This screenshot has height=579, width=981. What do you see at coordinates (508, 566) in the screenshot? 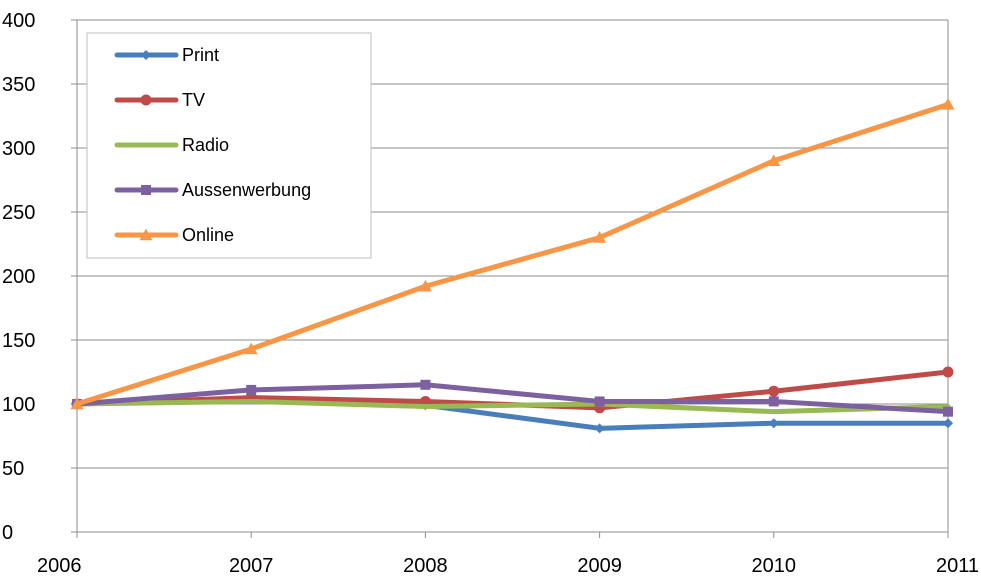
I see `x-tick-labels: 2006 2007 2008 2009 2010 2011` at bounding box center [508, 566].